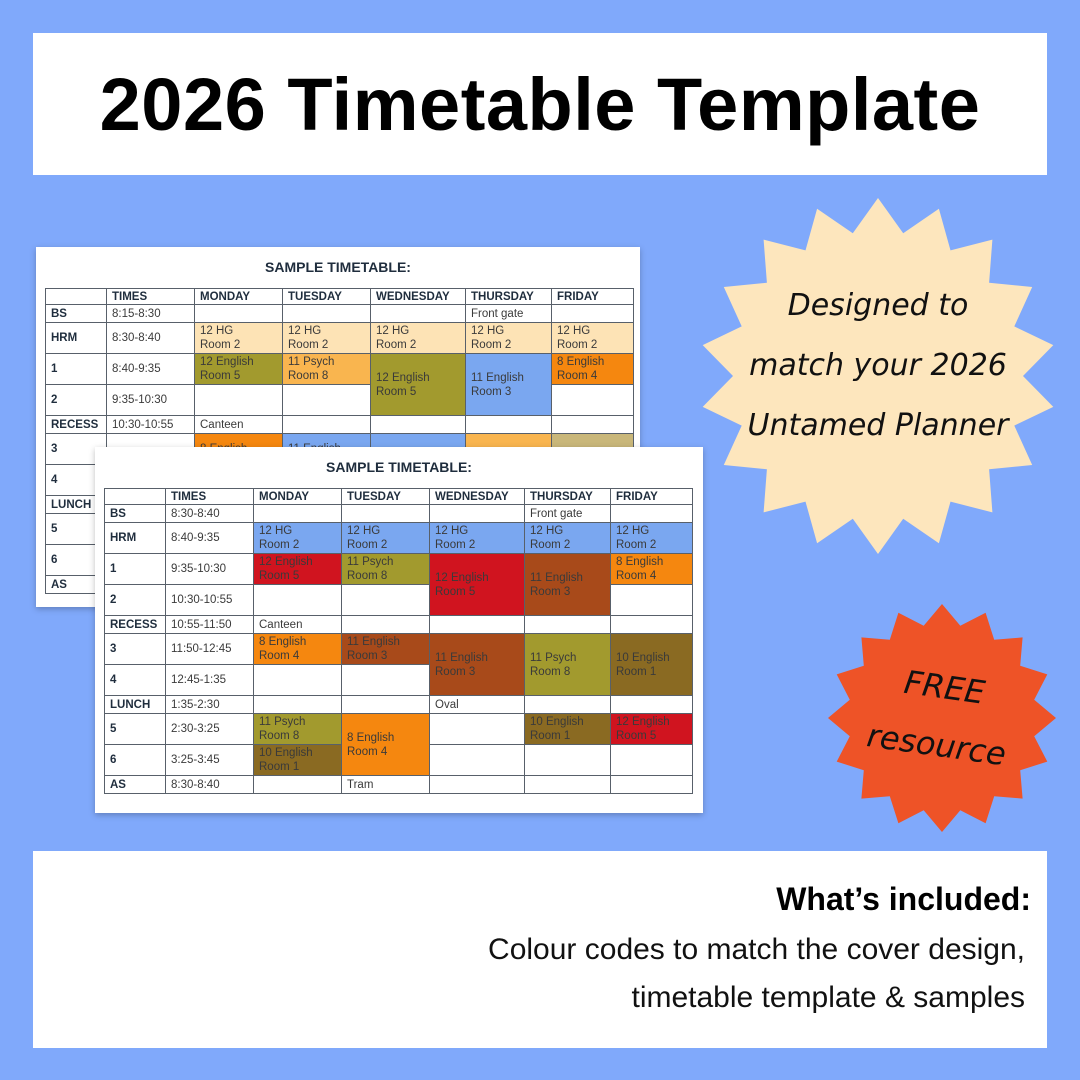 The width and height of the screenshot is (1080, 1080). What do you see at coordinates (385, 784) in the screenshot?
I see `lesson-cell: Tram` at bounding box center [385, 784].